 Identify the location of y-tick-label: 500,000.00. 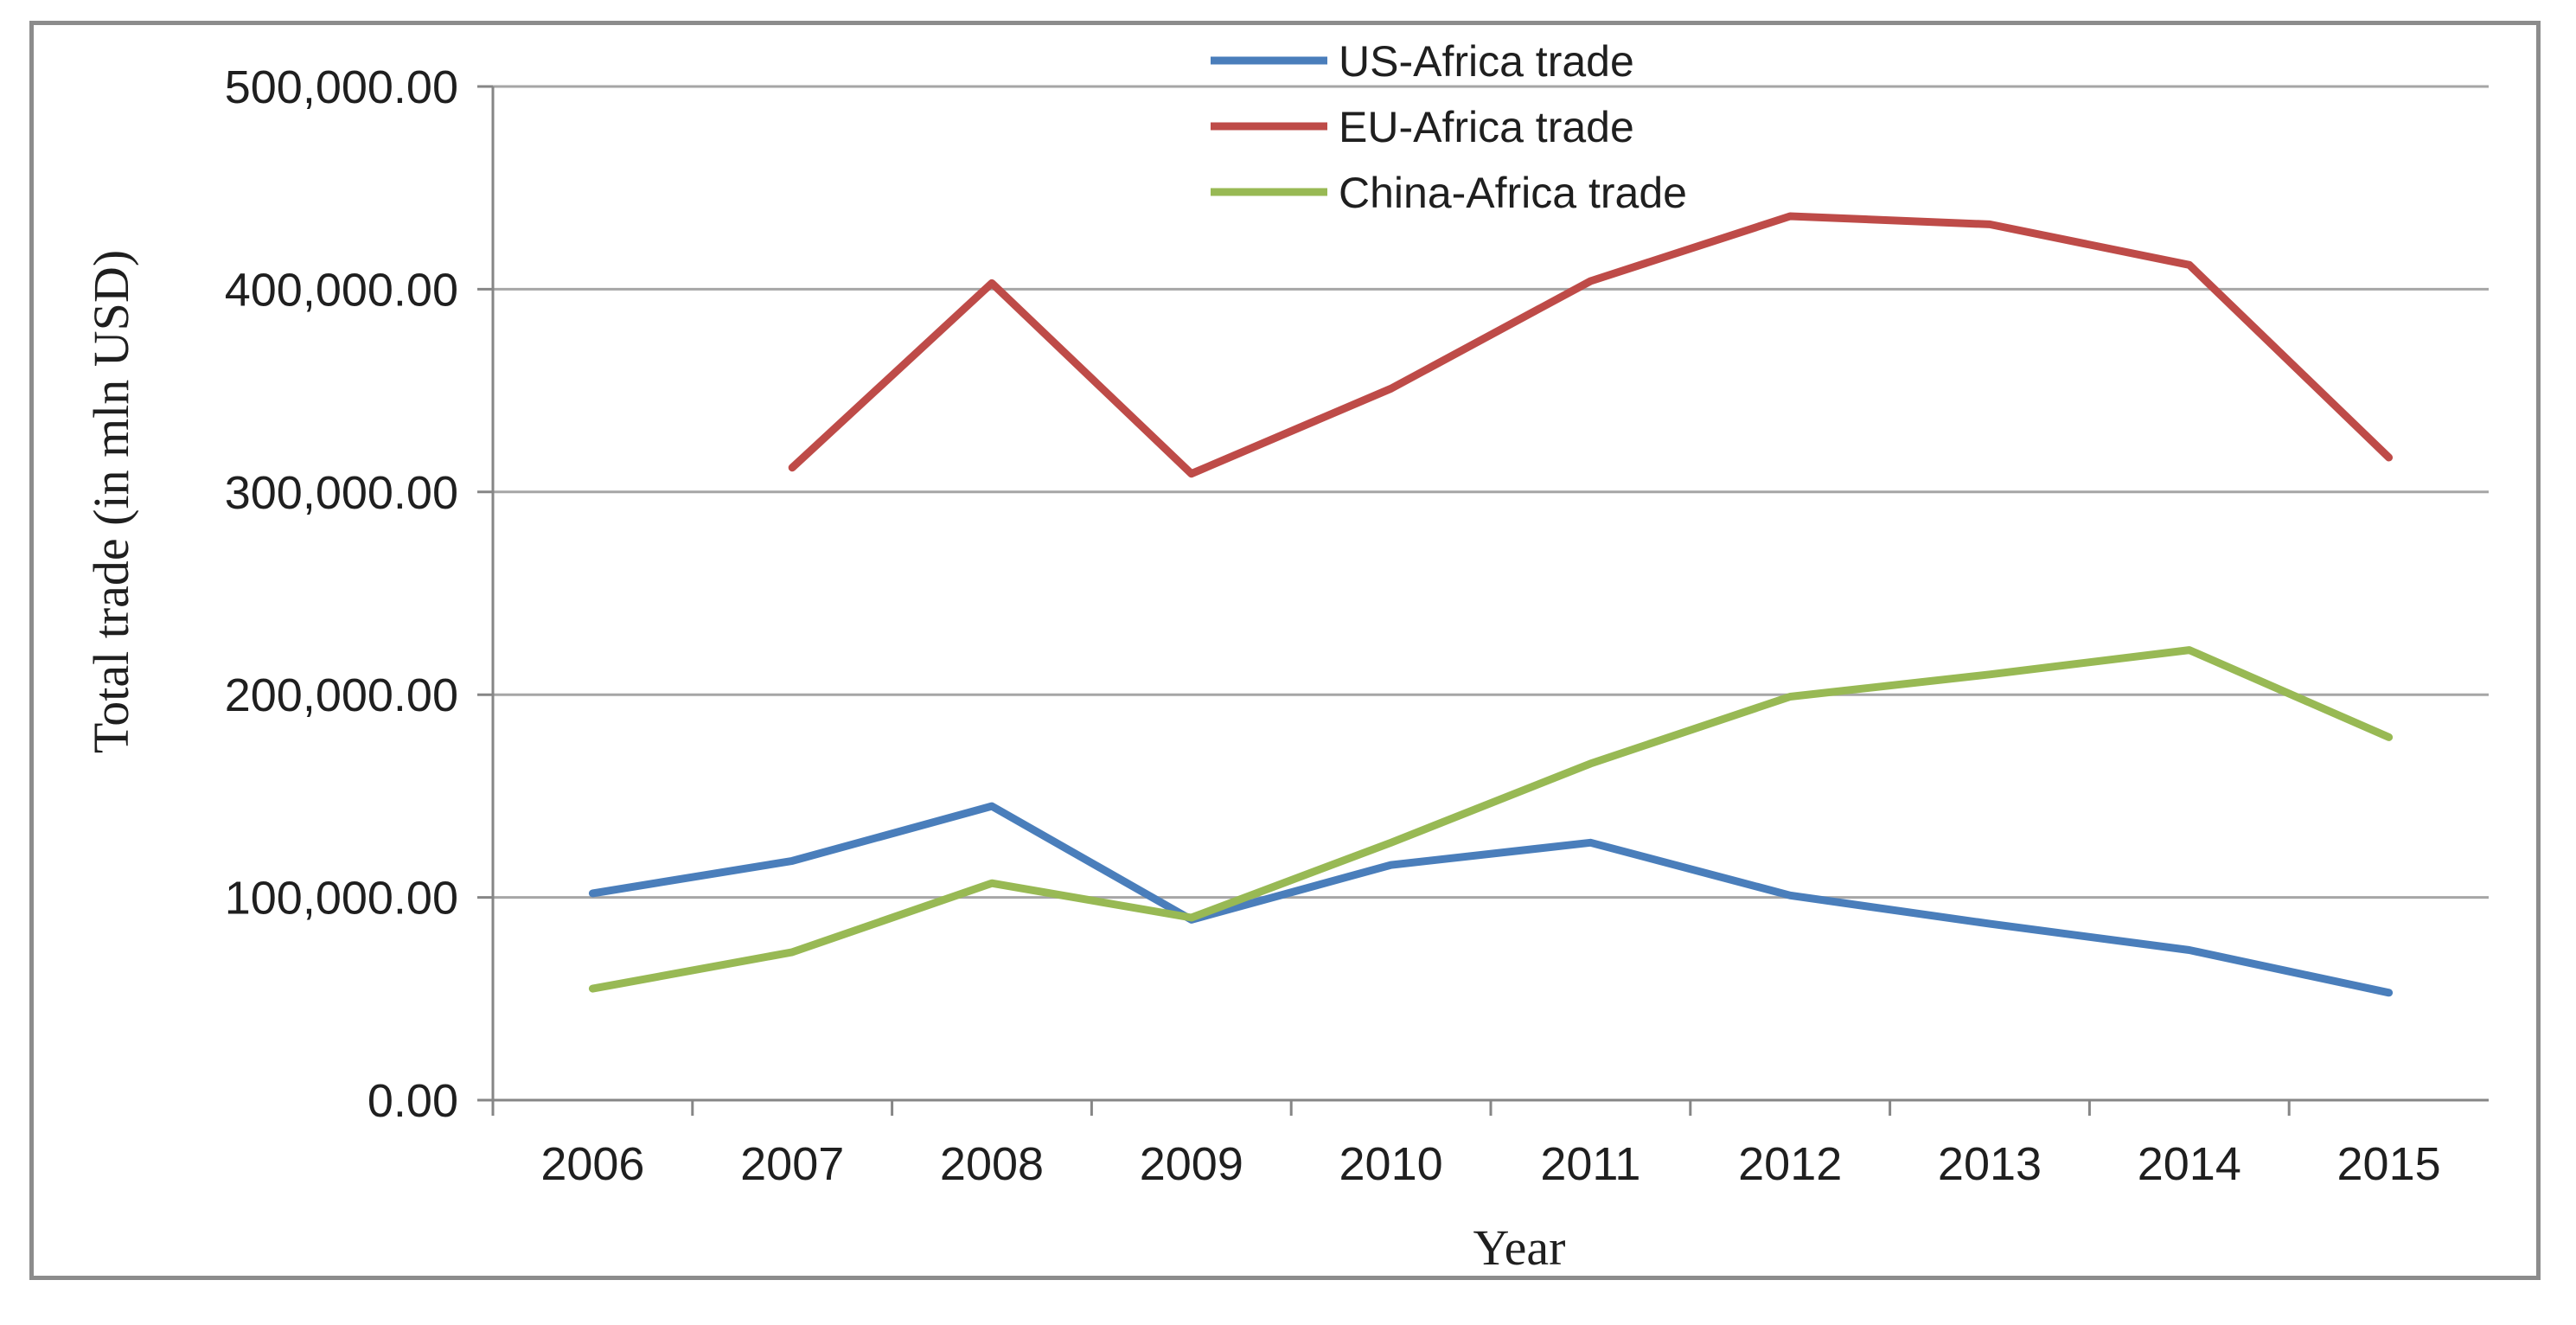
(341, 87).